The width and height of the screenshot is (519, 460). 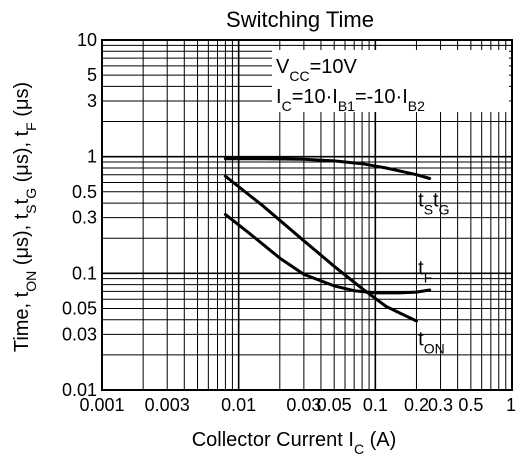 I want to click on condition-line: VCC=10V, so click(x=317, y=70).